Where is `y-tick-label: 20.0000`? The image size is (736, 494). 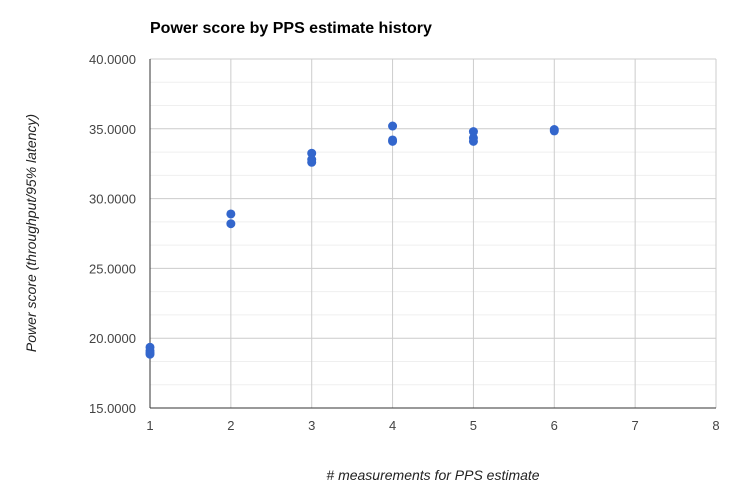
y-tick-label: 20.0000 is located at coordinates (112, 338).